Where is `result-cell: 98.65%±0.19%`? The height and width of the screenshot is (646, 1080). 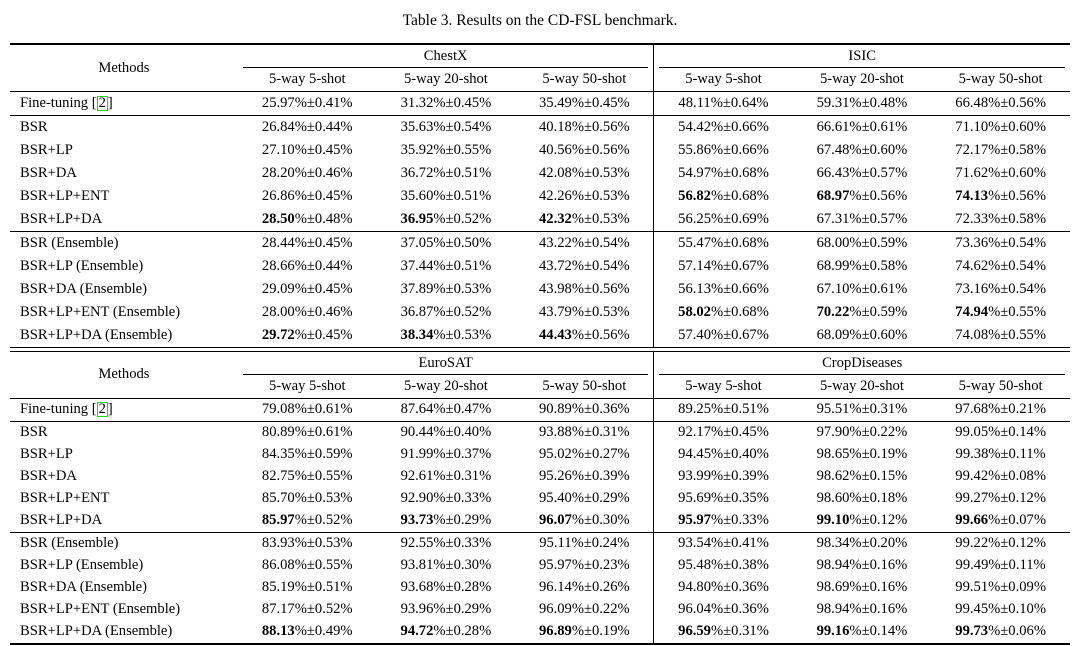 result-cell: 98.65%±0.19% is located at coordinates (862, 454).